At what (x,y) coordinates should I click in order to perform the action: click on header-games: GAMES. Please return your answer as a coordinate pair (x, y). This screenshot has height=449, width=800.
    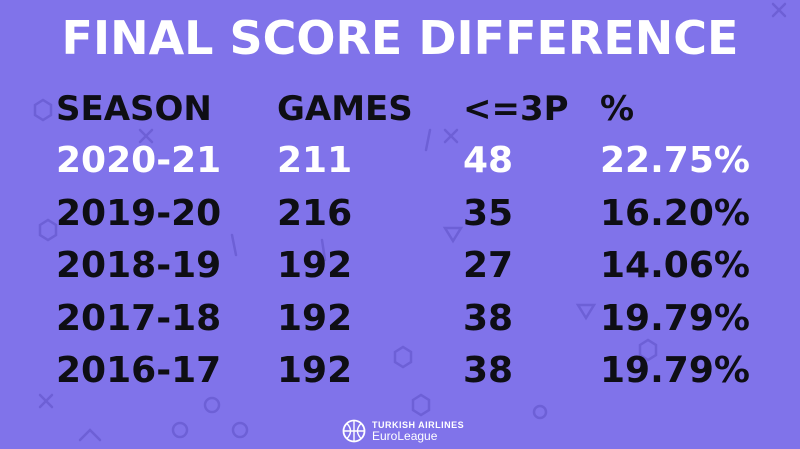
    Looking at the image, I should click on (345, 109).